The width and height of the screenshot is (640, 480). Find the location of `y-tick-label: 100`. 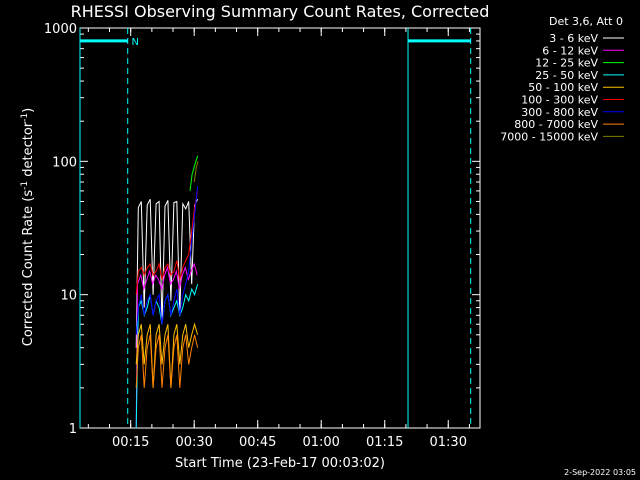

y-tick-label: 100 is located at coordinates (64, 162).